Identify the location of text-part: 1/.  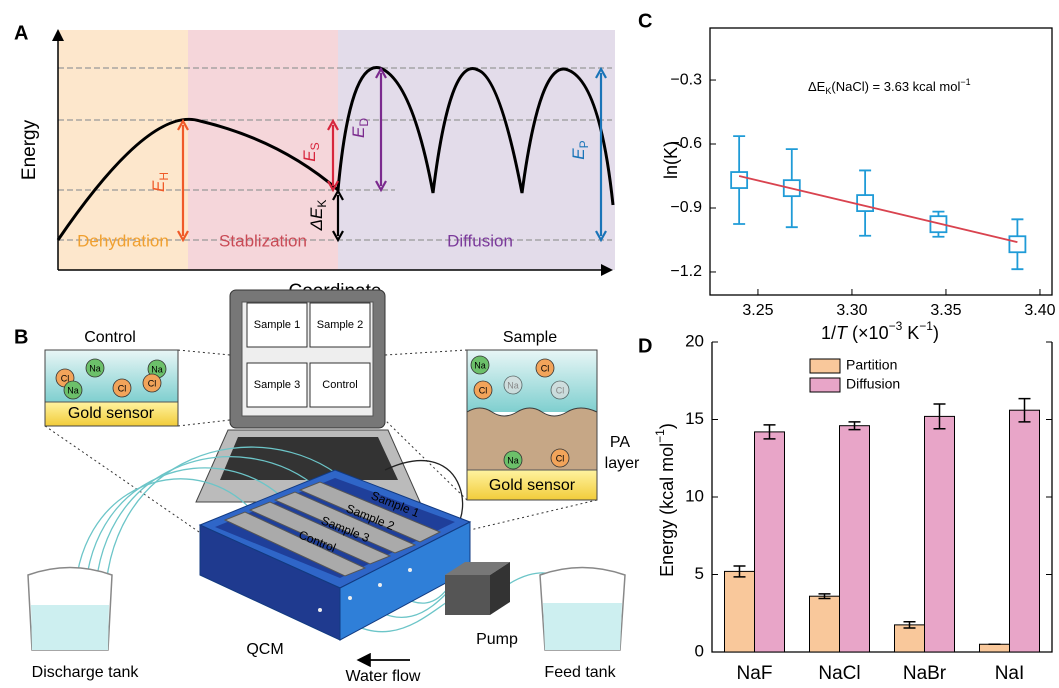
(828, 333).